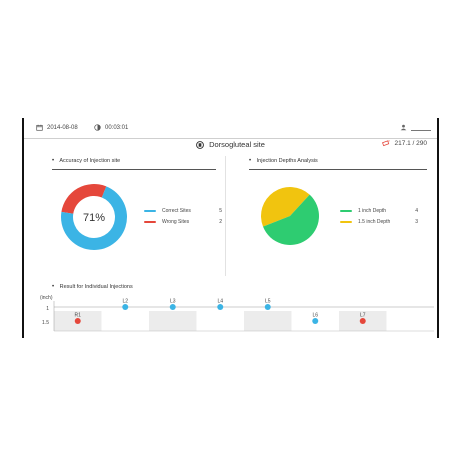 The width and height of the screenshot is (460, 460). What do you see at coordinates (338, 169) in the screenshot?
I see `depths-rule` at bounding box center [338, 169].